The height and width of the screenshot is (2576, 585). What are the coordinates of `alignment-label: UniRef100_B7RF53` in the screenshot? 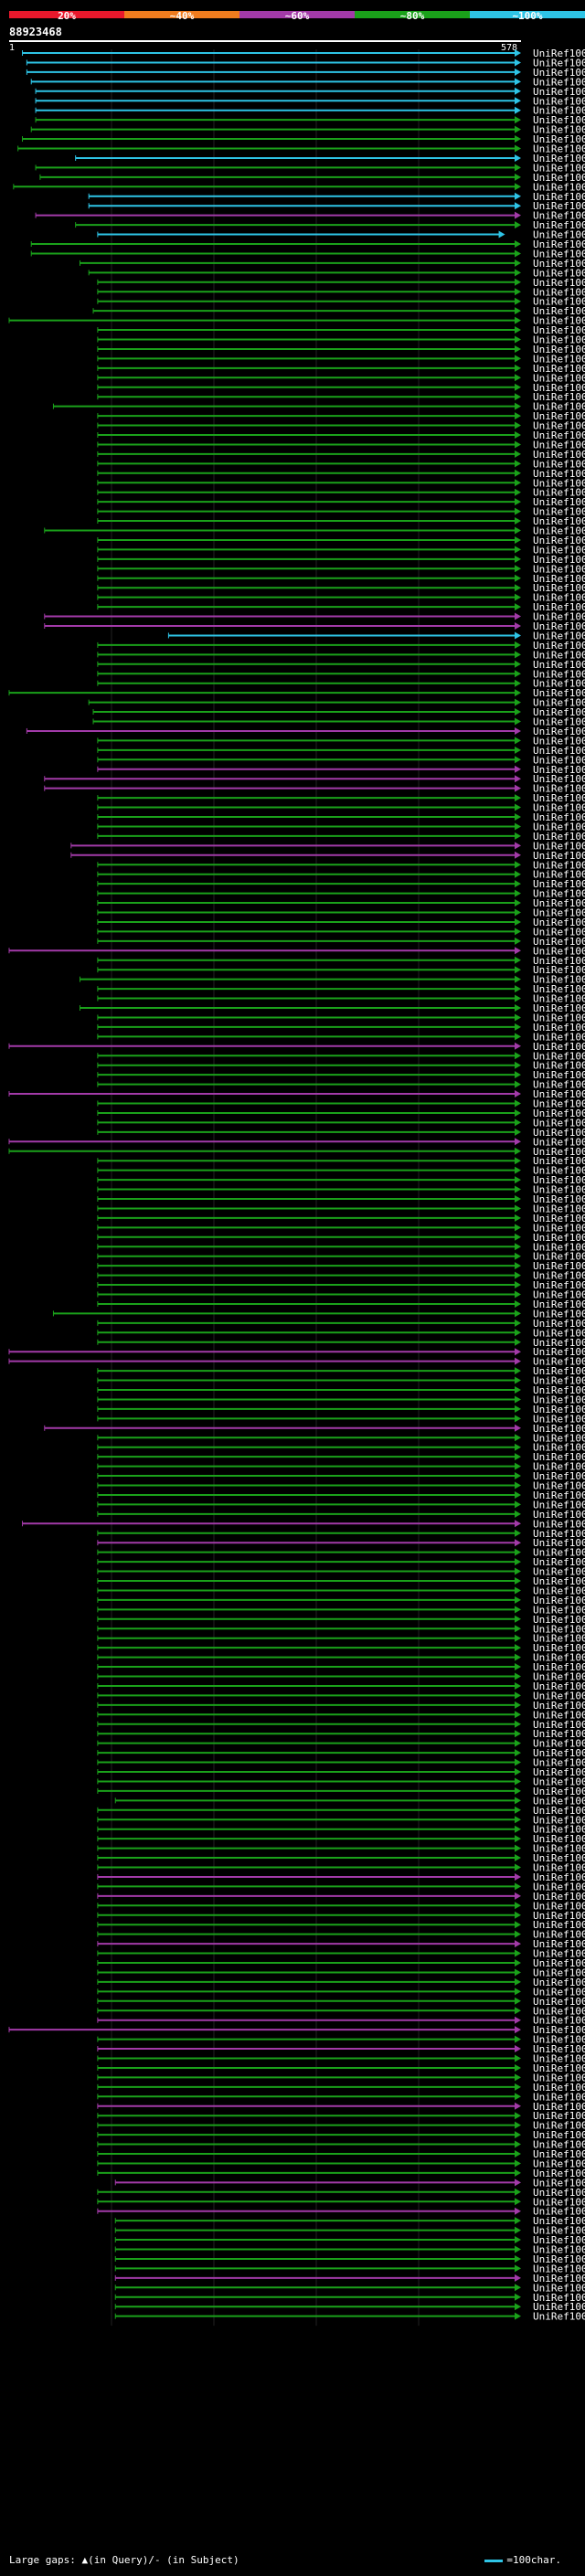 It's located at (559, 588).